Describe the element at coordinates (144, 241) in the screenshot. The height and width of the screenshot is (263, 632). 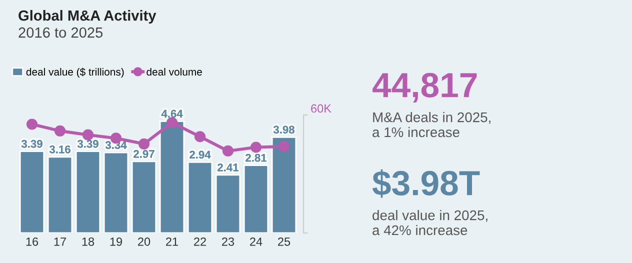
I see `x-tick-label: 20` at that location.